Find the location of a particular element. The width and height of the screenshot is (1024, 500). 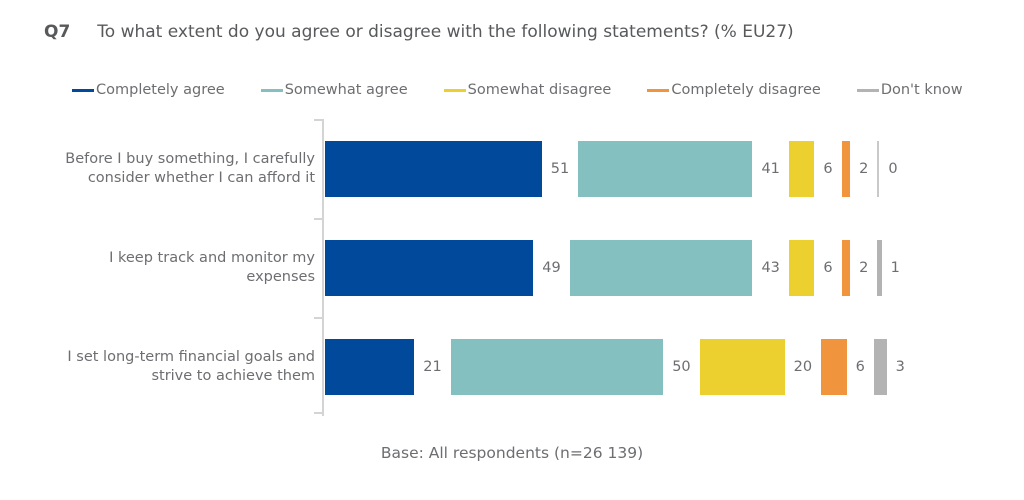

bar-value-label: 41 is located at coordinates (770, 168).